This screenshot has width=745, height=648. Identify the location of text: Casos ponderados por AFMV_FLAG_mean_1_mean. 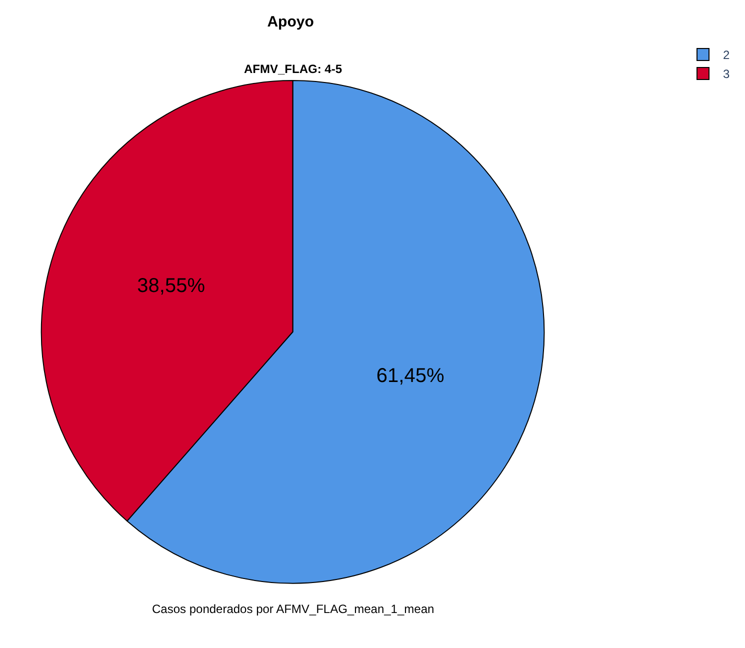
(293, 609).